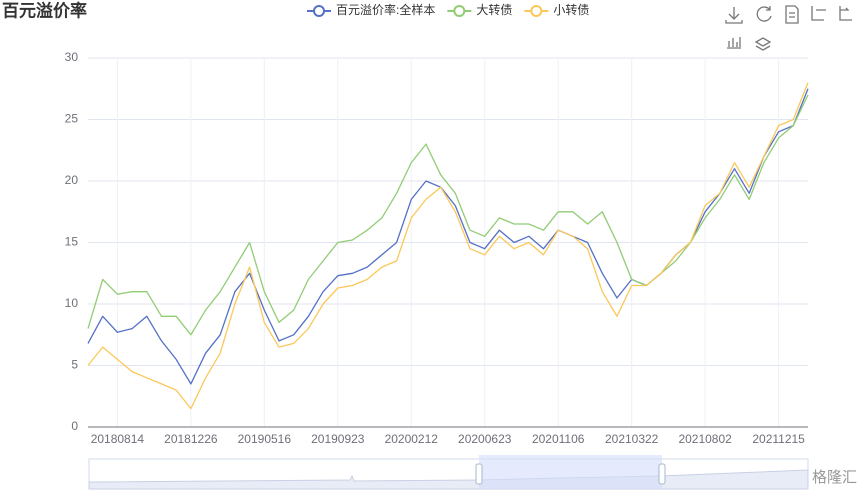 The height and width of the screenshot is (495, 863). Describe the element at coordinates (412, 439) in the screenshot. I see `x-tick-label: 20200212` at that location.